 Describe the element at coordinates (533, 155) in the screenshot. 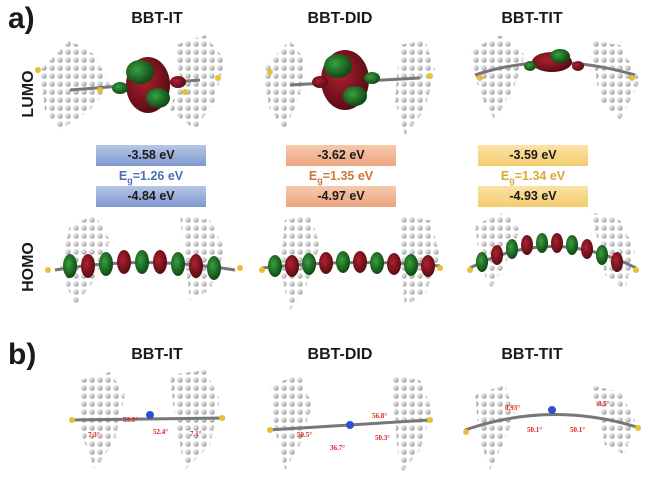

I see `lumo-energy-bbt-tit: -3.59 eV` at that location.